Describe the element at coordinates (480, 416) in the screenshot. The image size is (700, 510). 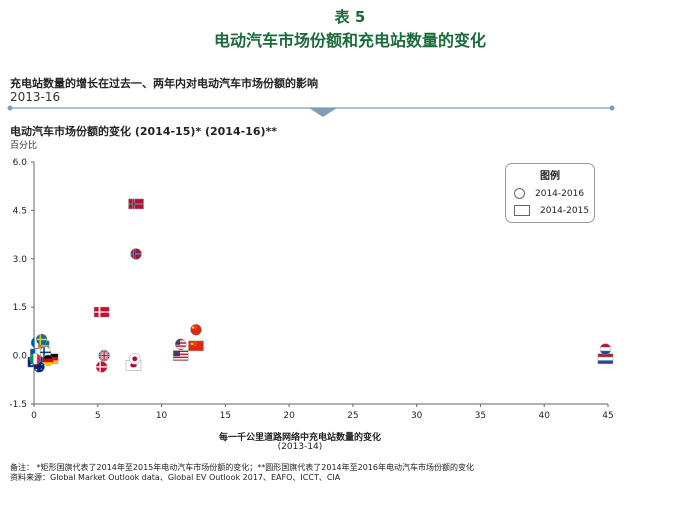
I see `x-tick-label: 35` at that location.